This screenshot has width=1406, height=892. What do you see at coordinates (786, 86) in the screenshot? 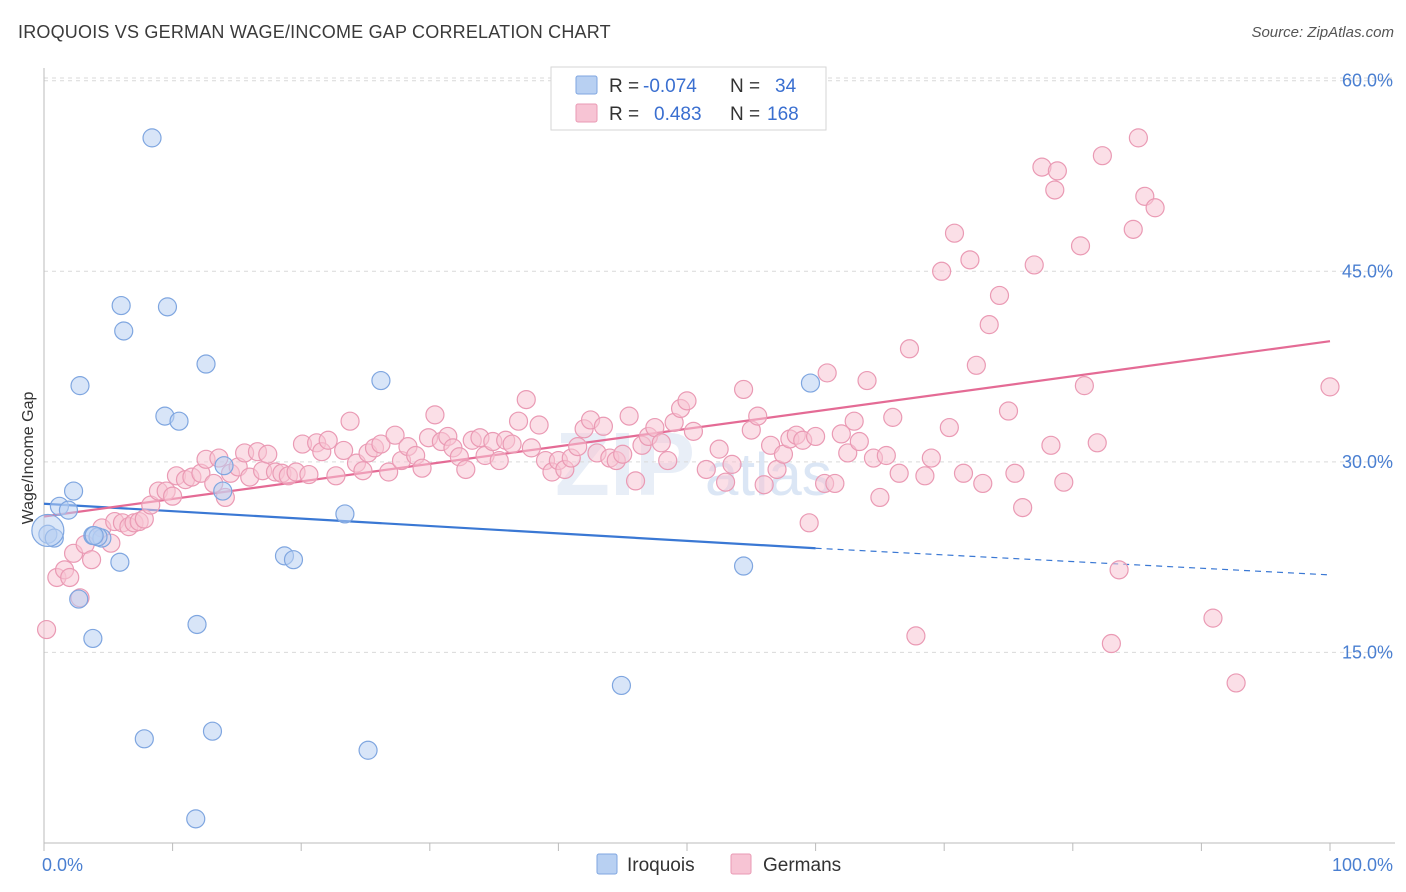
I see `legend-n-value-iroquois: 34` at bounding box center [786, 86].